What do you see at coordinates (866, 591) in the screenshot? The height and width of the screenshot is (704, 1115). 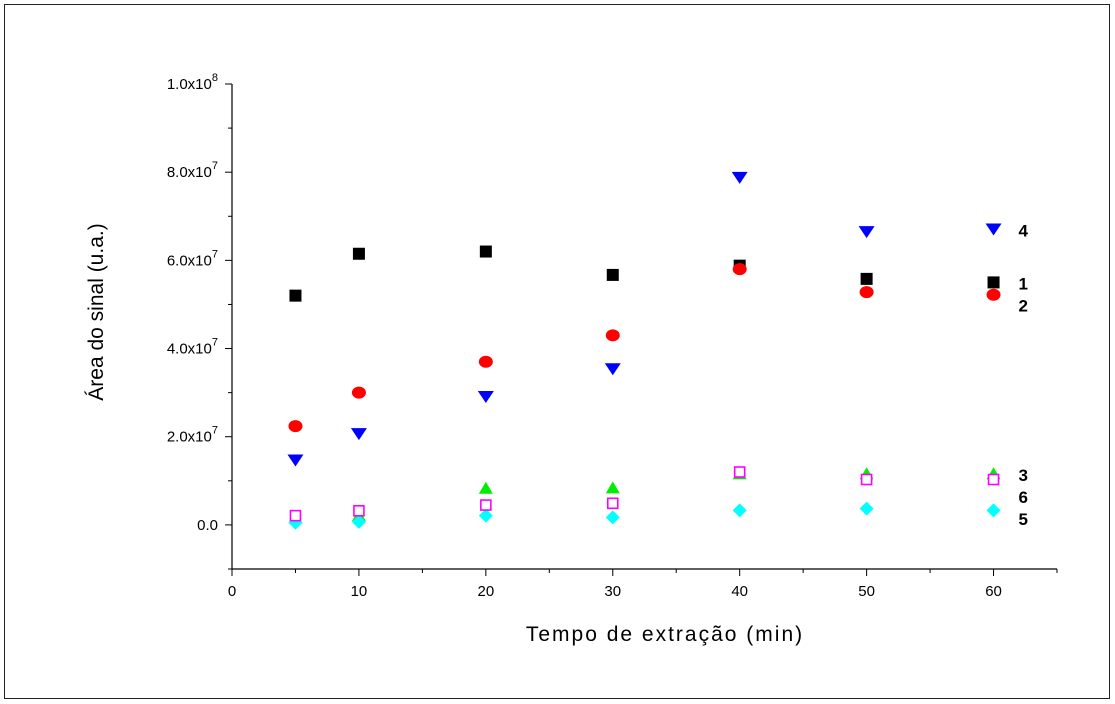 I see `x-tick-label: 50` at bounding box center [866, 591].